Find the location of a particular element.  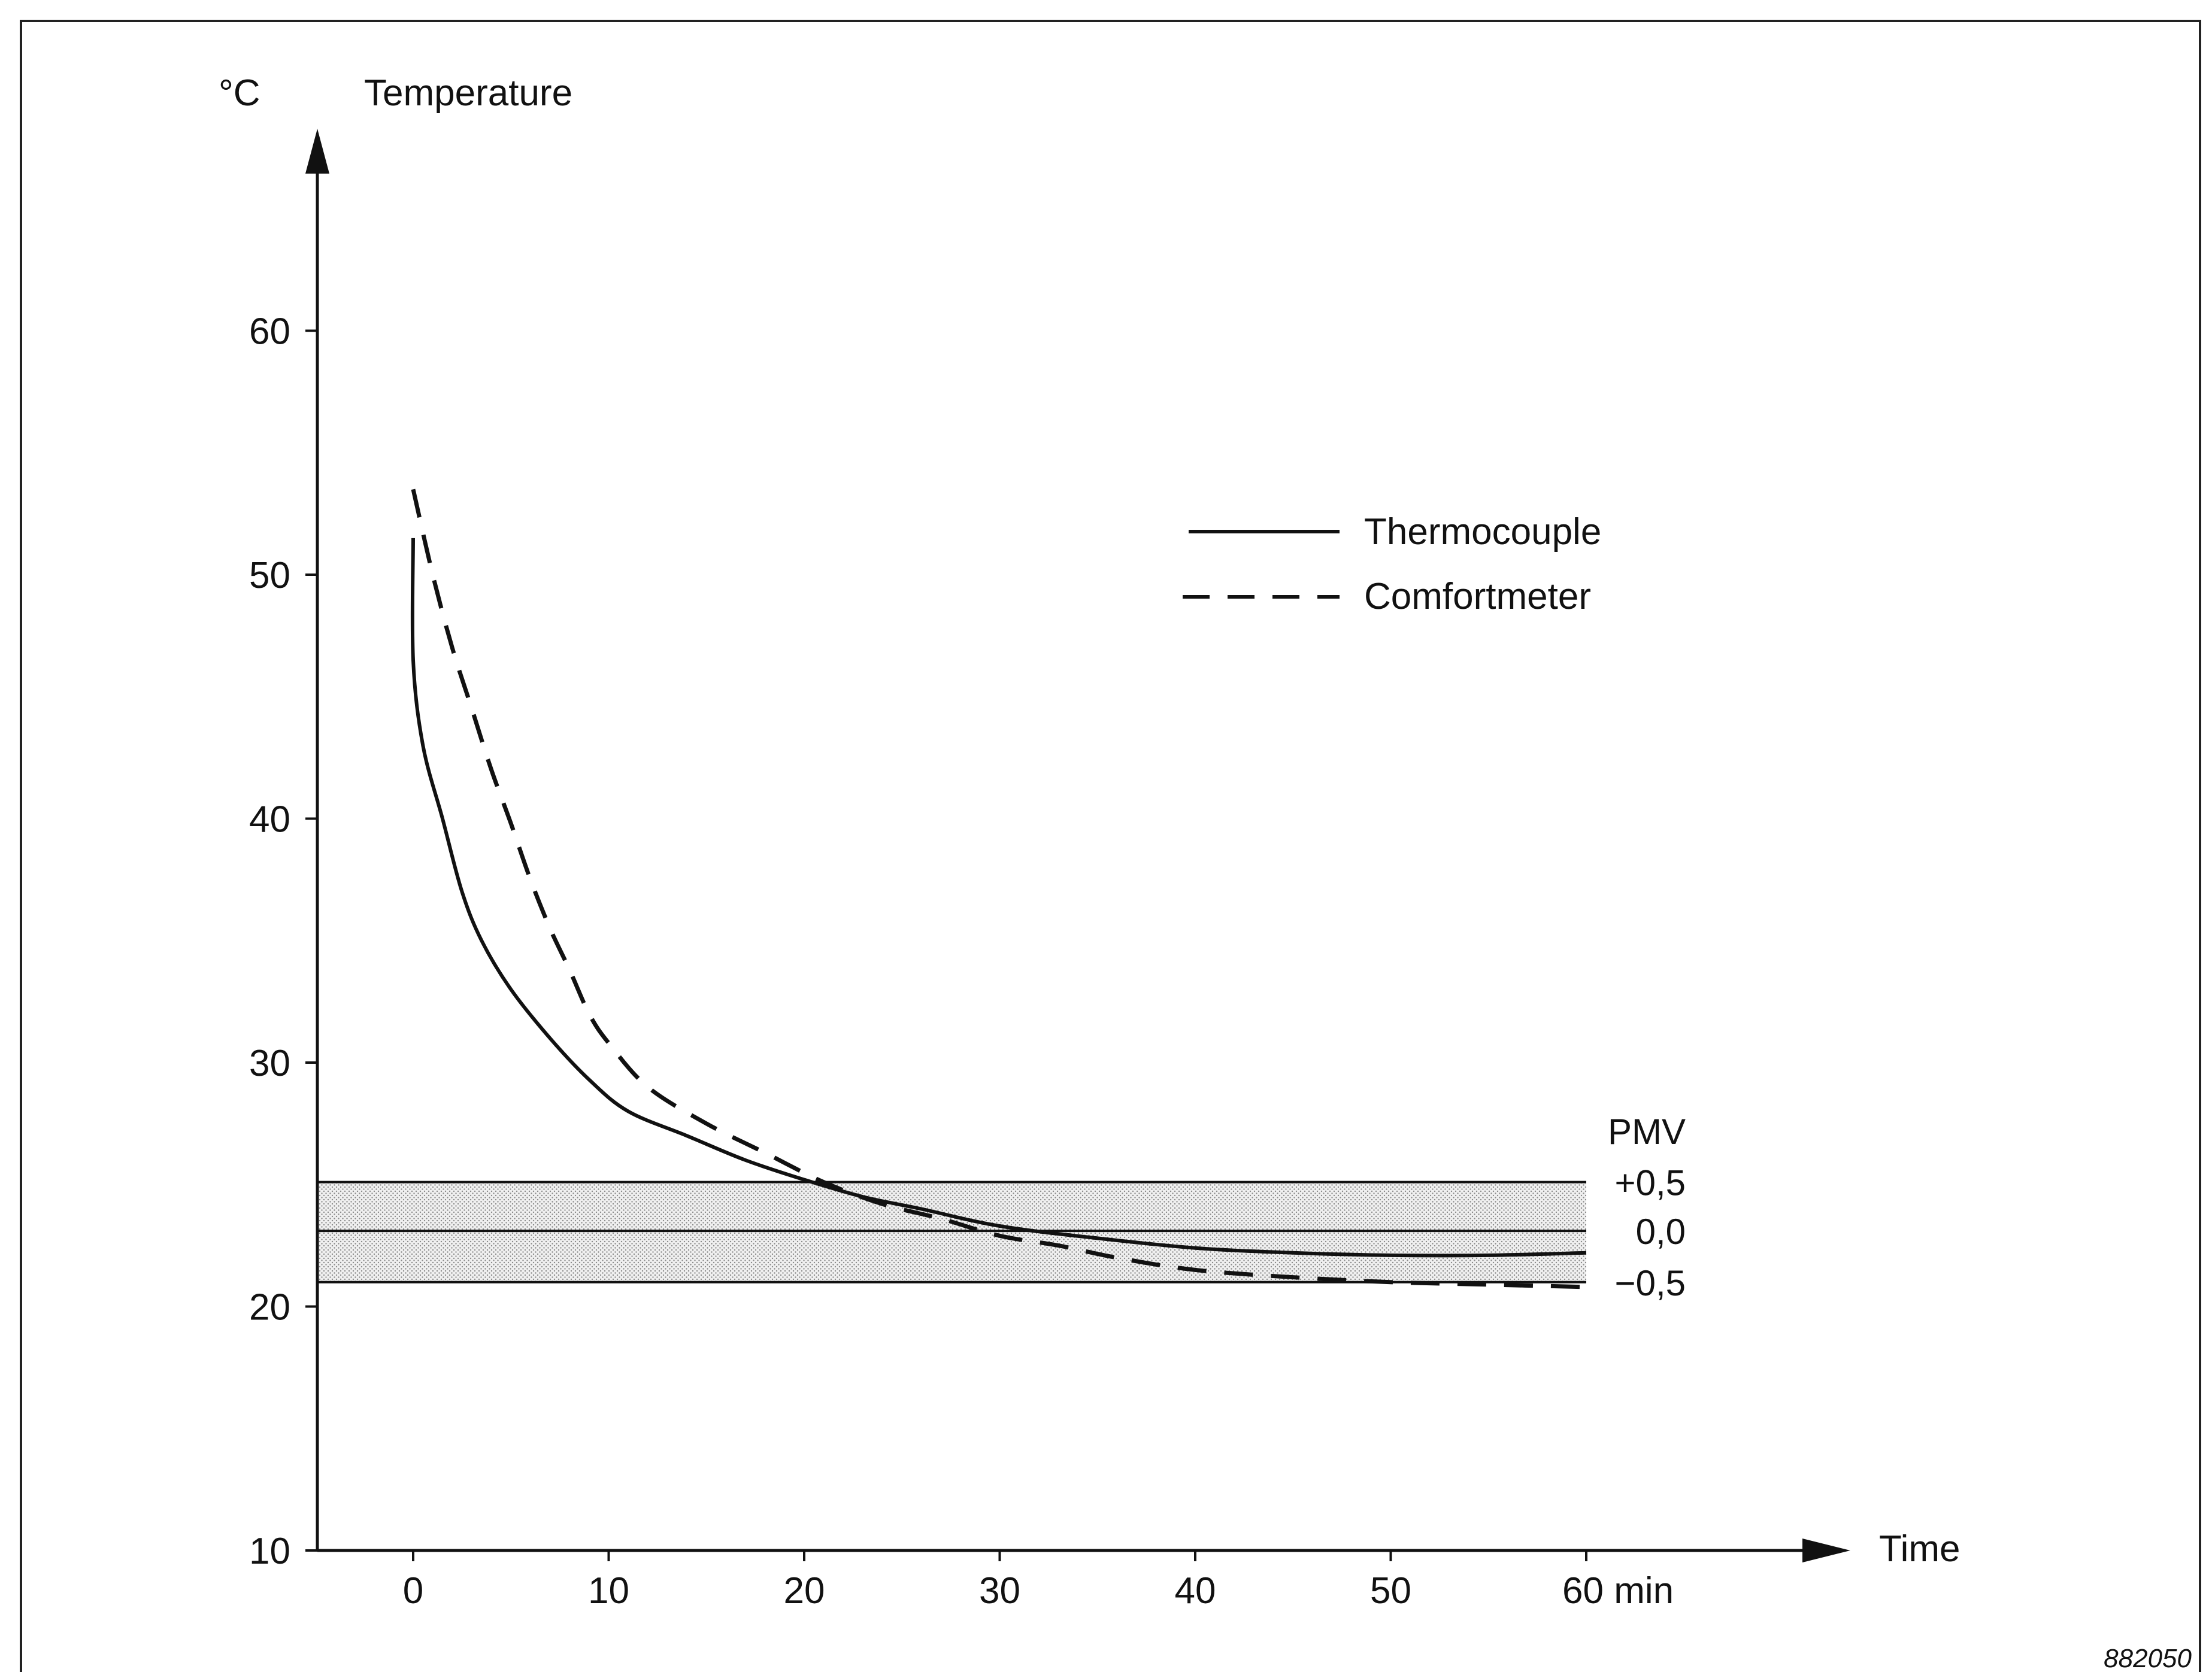

y-ticks: 10 20 30 40 50 60 is located at coordinates (283, 941).